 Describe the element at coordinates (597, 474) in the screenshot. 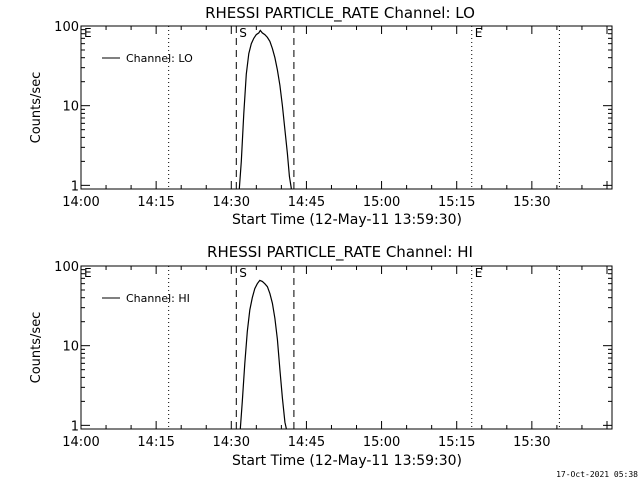

I see `footer-timestamp: 17-Oct-2021 05:38` at that location.